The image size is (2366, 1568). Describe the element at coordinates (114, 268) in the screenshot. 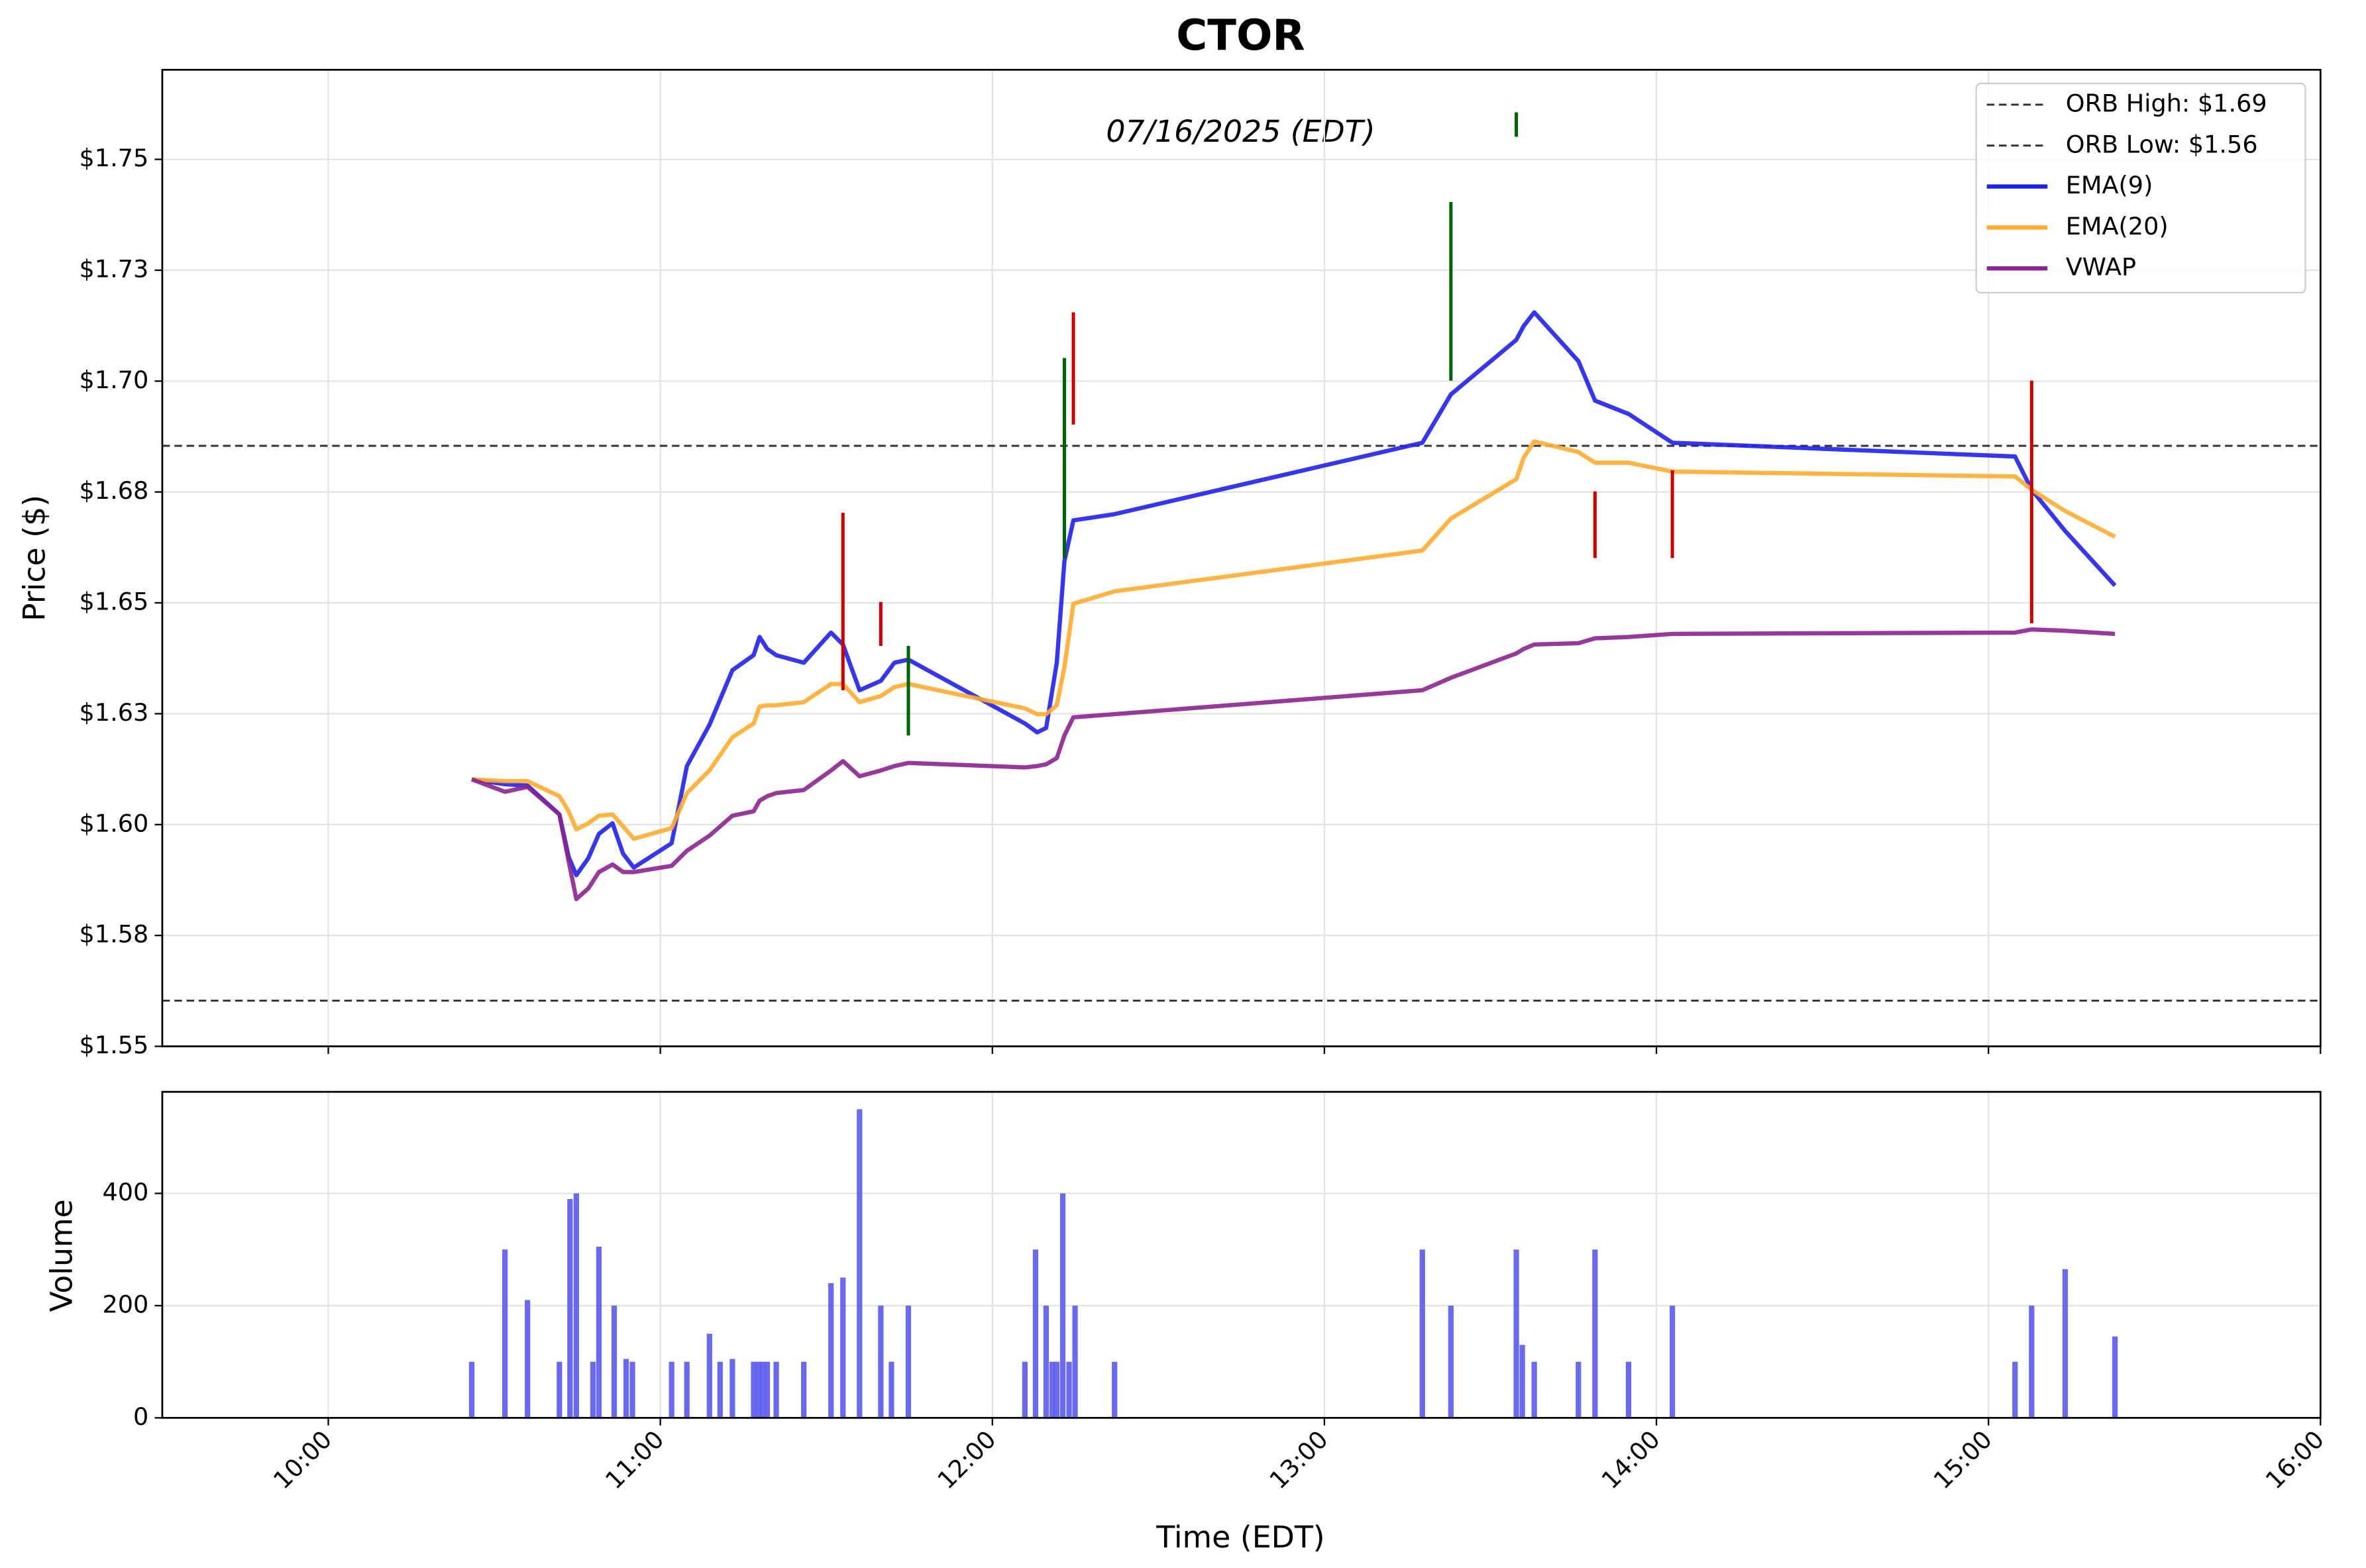

I see `y-tick-label: $1.73` at that location.